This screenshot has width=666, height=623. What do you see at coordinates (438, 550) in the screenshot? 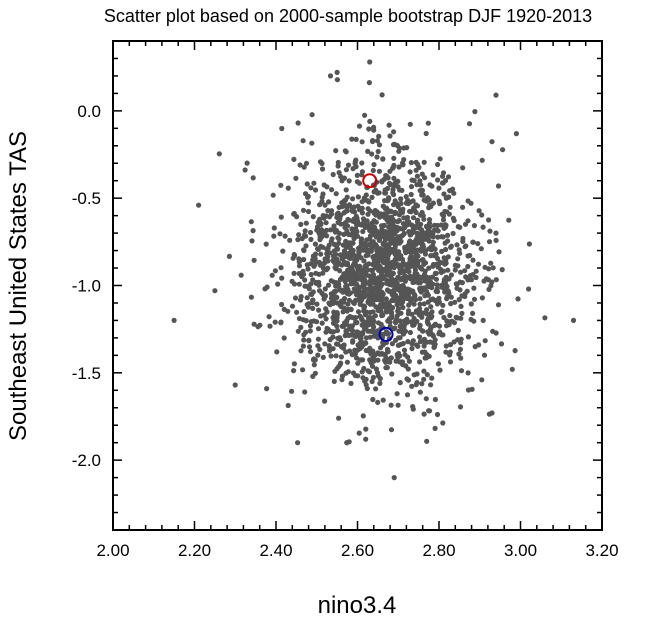
I see `x-tick-label: 2.80` at bounding box center [438, 550].